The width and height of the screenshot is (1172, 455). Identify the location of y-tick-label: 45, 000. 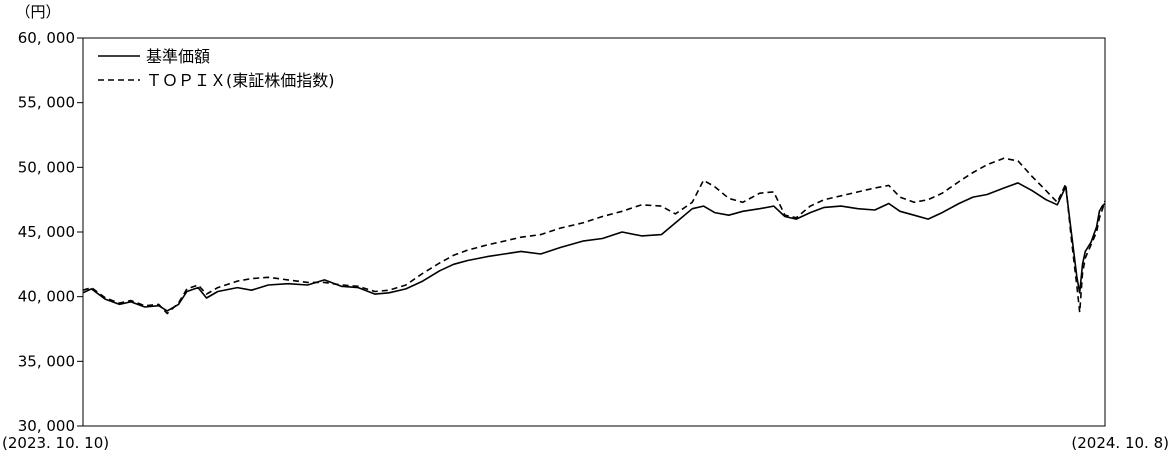
(46, 232).